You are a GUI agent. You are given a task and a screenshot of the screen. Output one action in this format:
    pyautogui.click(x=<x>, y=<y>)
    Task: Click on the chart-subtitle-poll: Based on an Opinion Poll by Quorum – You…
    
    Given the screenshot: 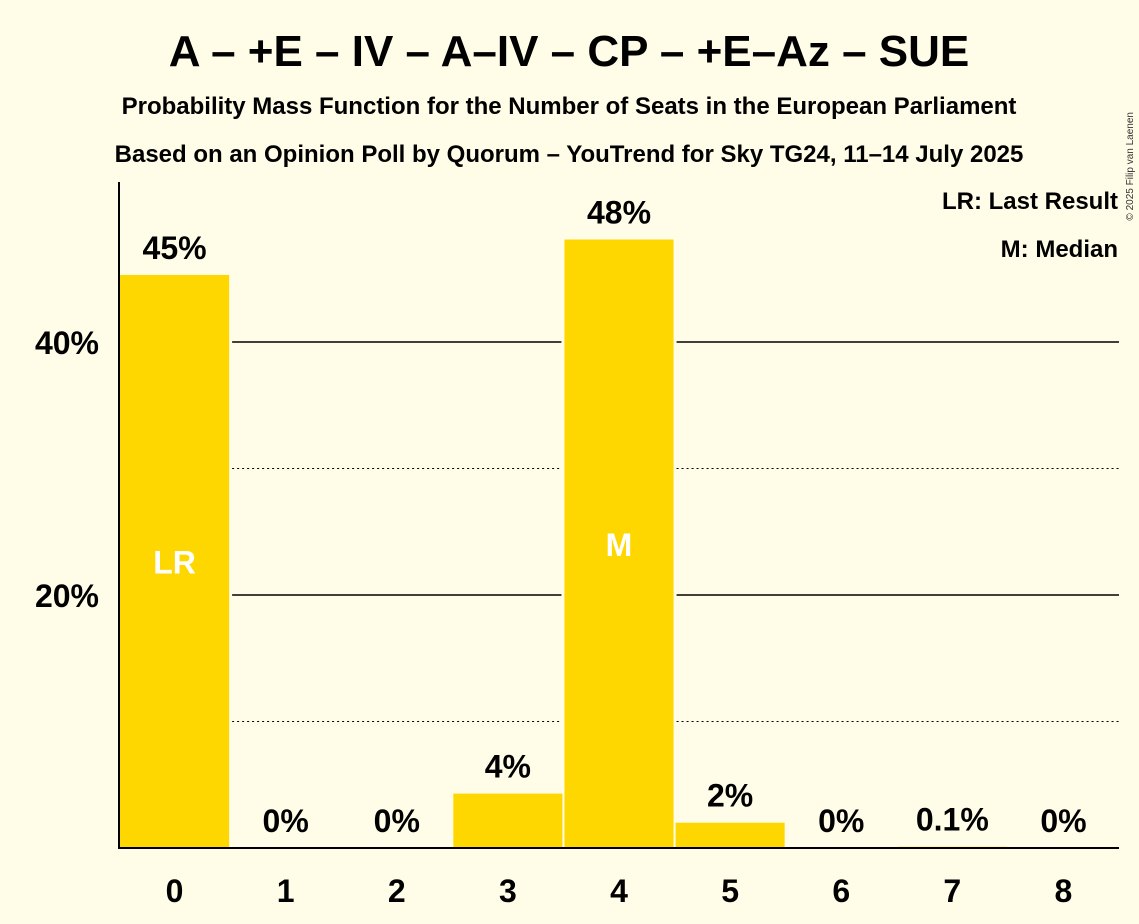 What is the action you would take?
    pyautogui.click(x=569, y=154)
    